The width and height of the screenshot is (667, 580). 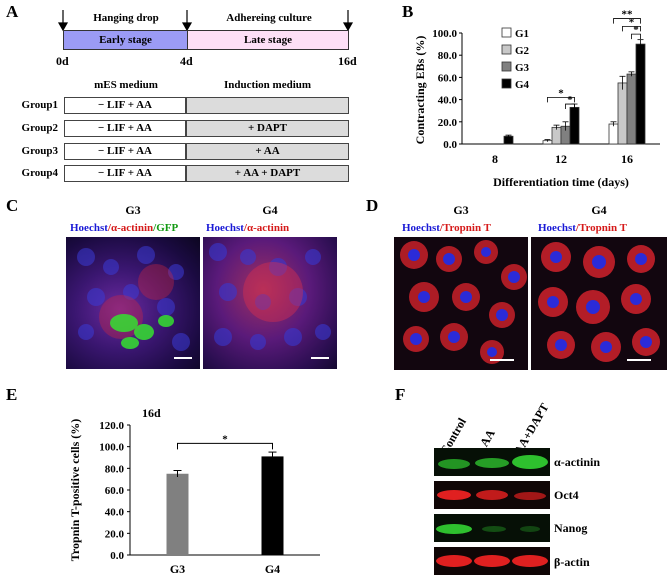 What do you see at coordinates (267, 173) in the screenshot?
I see `group-induction-cell: + AA + DAPT` at bounding box center [267, 173].